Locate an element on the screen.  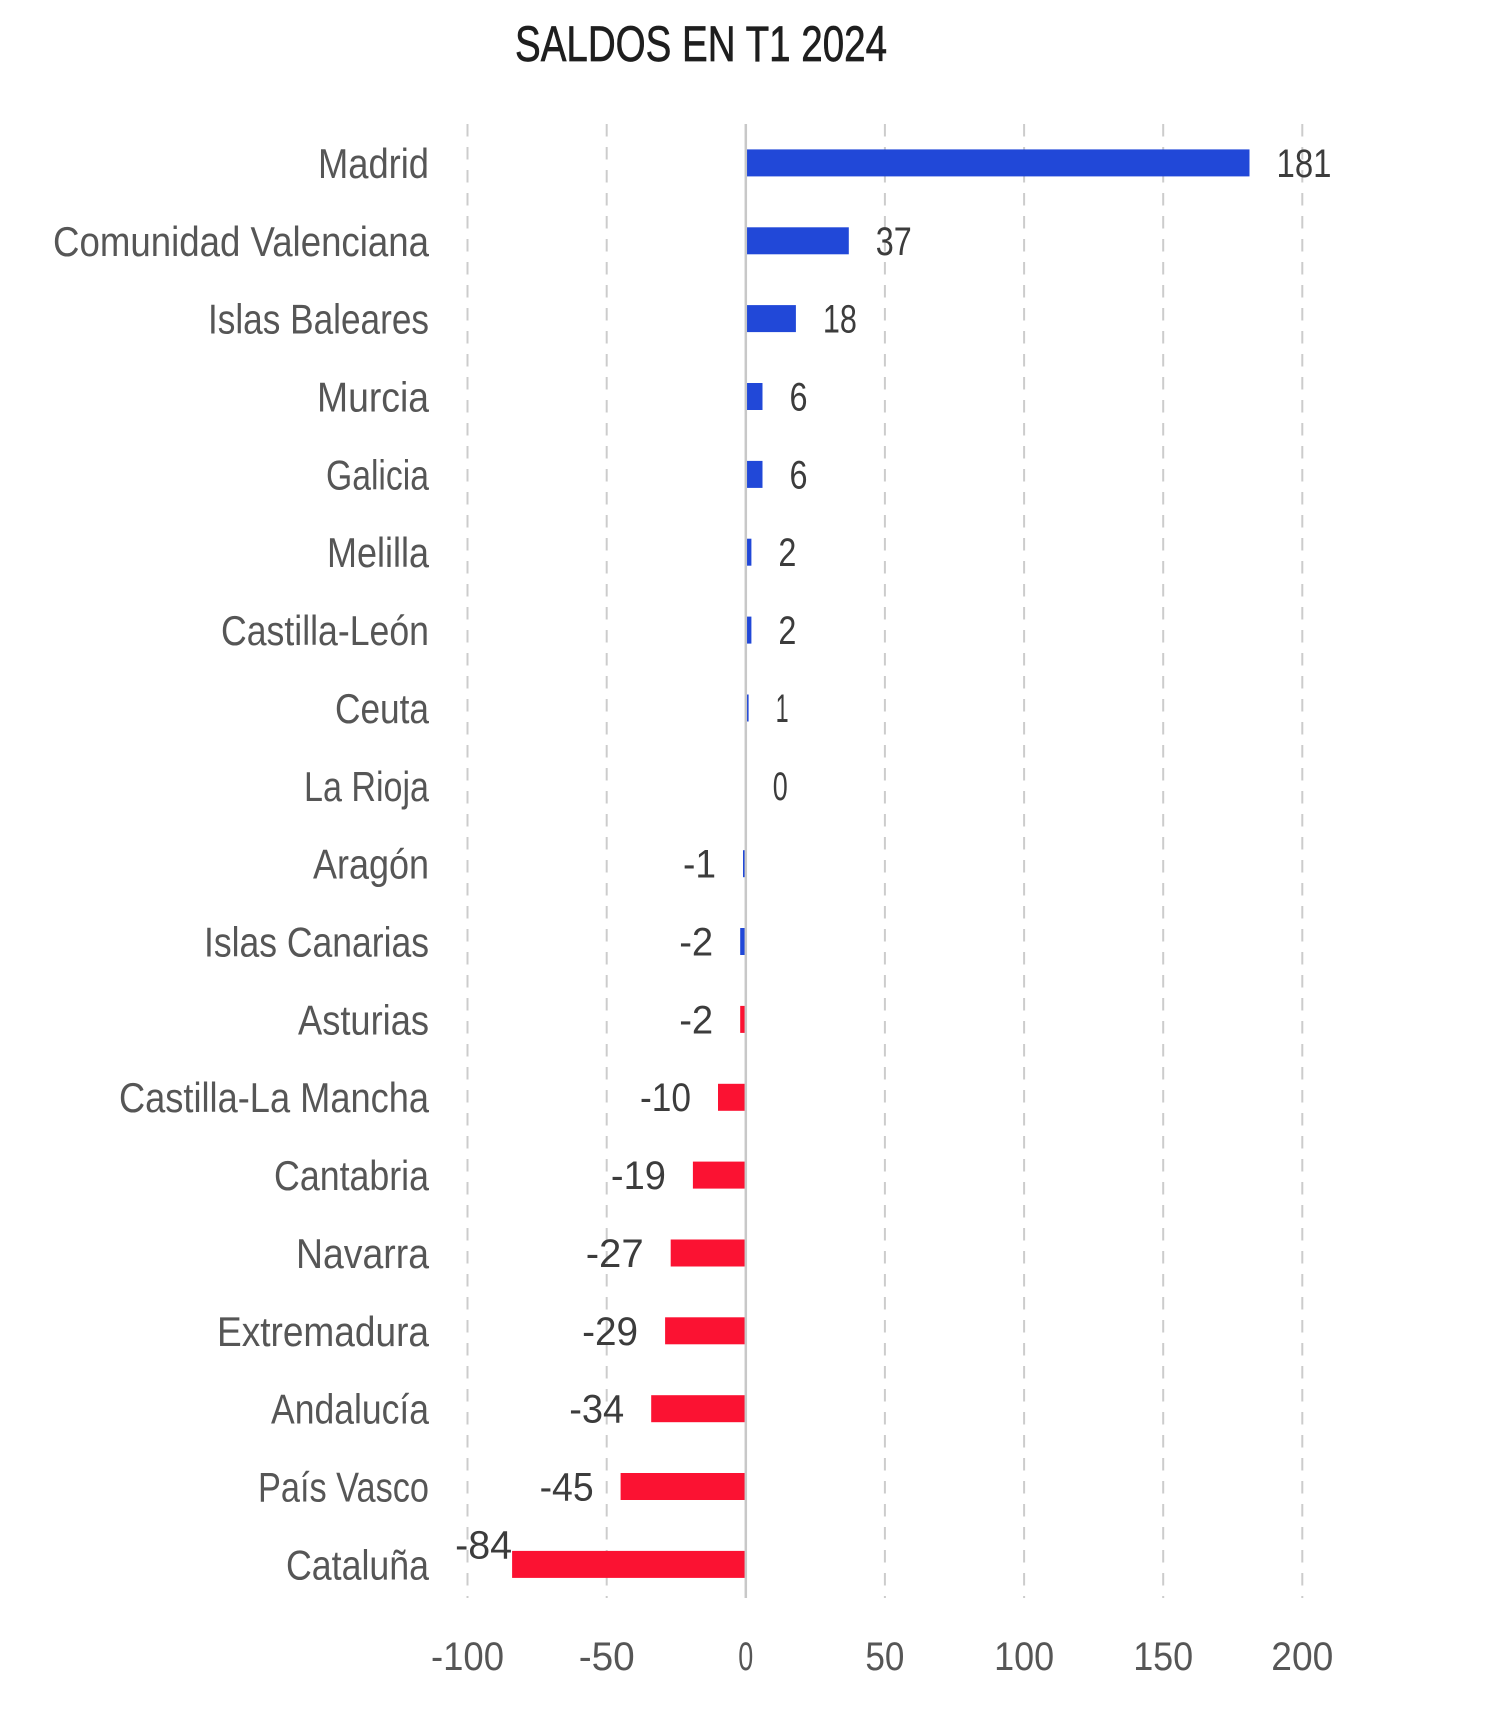
svg-text: Aragón is located at coordinates (371, 864).